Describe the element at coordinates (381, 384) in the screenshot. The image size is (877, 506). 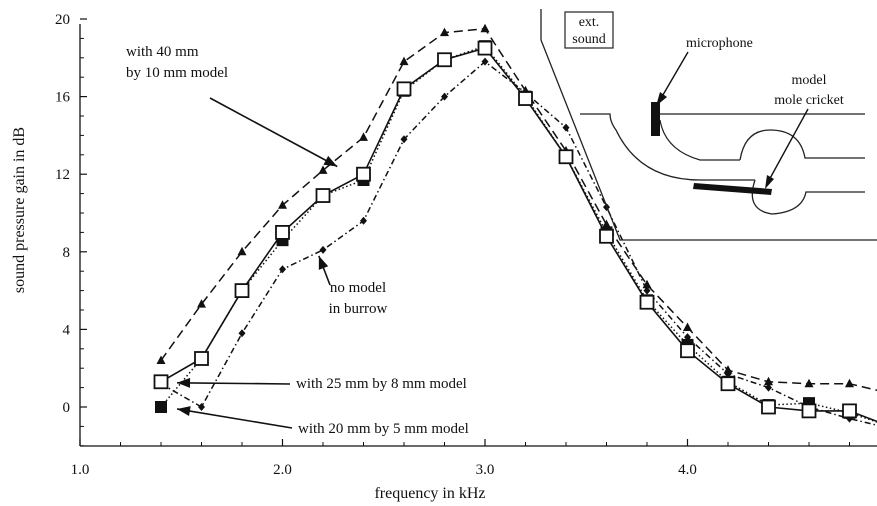
I see `annotation-25mm-line-1: with 25 mm by 8 mm model` at that location.